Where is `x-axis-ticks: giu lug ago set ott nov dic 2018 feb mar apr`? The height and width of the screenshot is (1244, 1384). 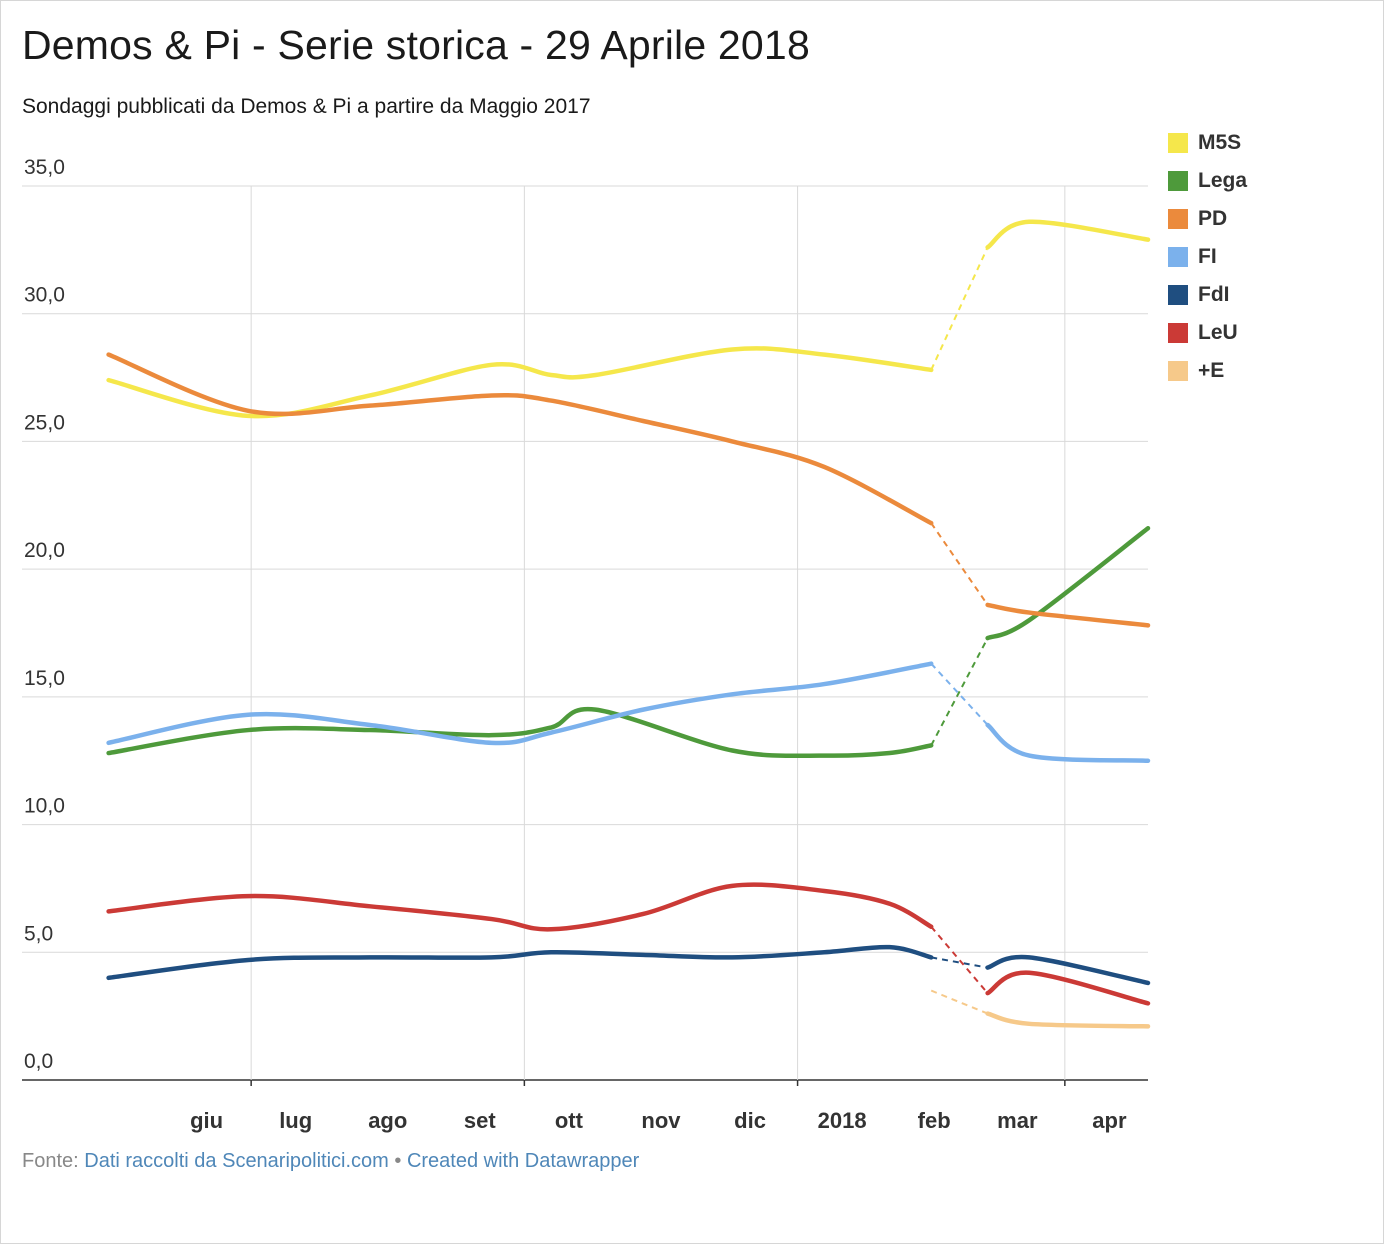
x-axis-ticks: giu lug ago set ott nov dic 2018 feb mar apr is located at coordinates (658, 1120).